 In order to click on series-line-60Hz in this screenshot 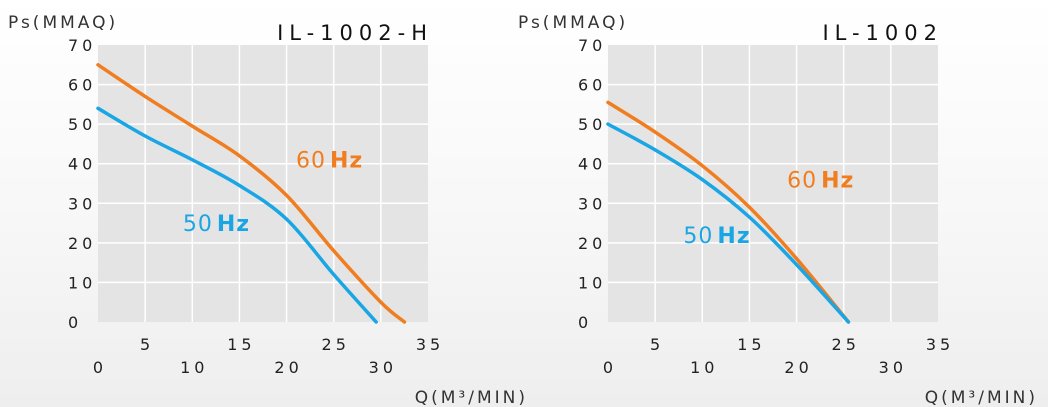, I will do `click(728, 212)`.